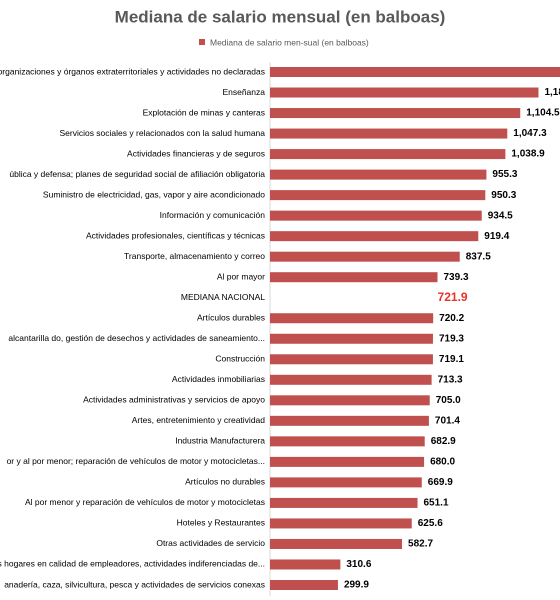  What do you see at coordinates (440, 482) in the screenshot?
I see `value-label: 669.9` at bounding box center [440, 482].